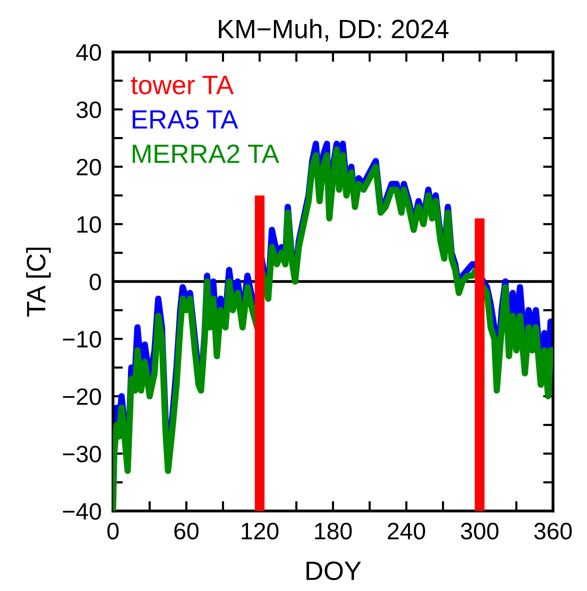  Describe the element at coordinates (82, 454) in the screenshot. I see `y-tick-label: −30` at that location.